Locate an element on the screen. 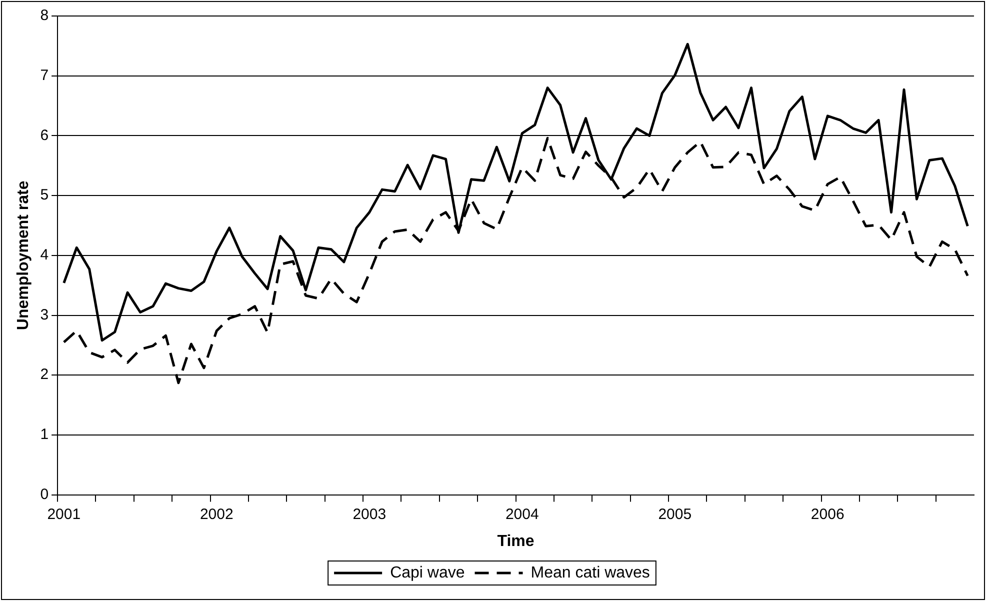  y-tick-label: 5 is located at coordinates (44, 195).